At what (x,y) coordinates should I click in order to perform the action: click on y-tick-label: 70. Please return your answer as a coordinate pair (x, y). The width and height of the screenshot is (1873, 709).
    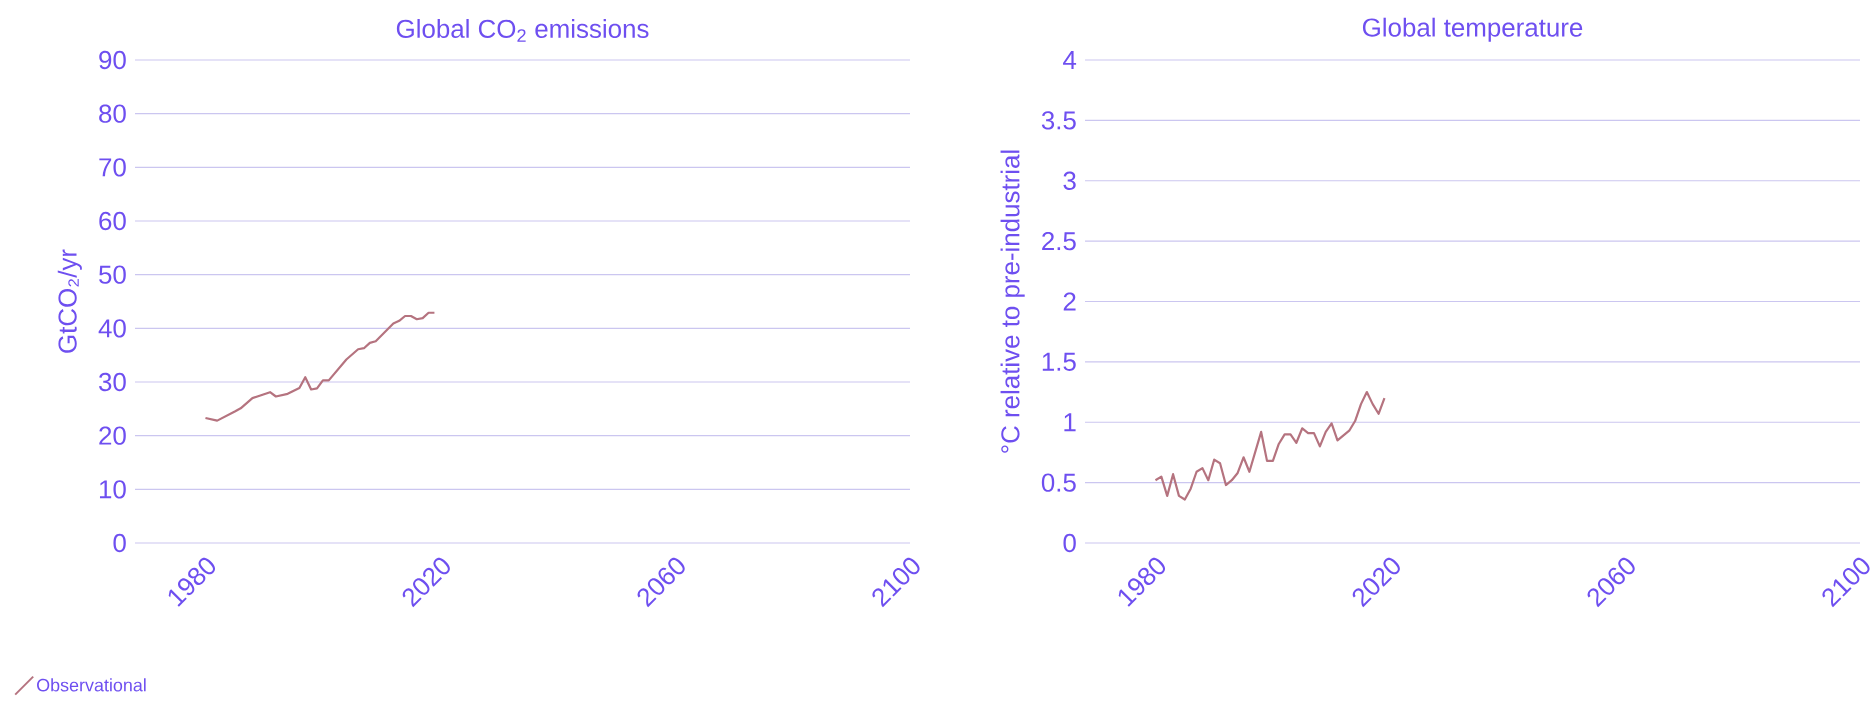
    Looking at the image, I should click on (112, 167).